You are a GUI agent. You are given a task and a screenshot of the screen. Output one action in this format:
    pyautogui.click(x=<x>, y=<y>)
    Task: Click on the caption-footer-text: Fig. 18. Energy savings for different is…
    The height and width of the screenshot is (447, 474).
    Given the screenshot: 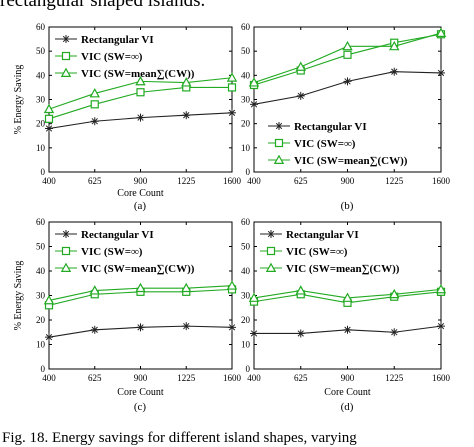 What is the action you would take?
    pyautogui.click(x=179, y=438)
    